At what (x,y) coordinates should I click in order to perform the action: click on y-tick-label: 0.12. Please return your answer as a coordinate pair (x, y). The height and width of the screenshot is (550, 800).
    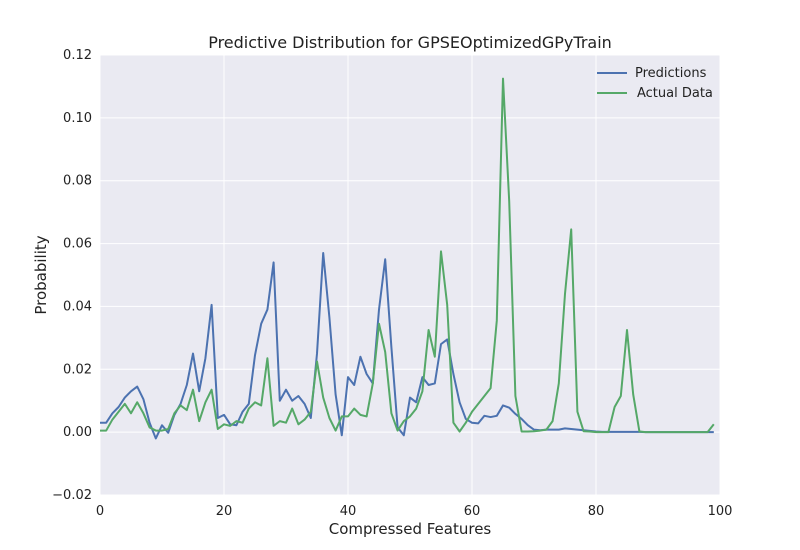
    Looking at the image, I should click on (77, 55).